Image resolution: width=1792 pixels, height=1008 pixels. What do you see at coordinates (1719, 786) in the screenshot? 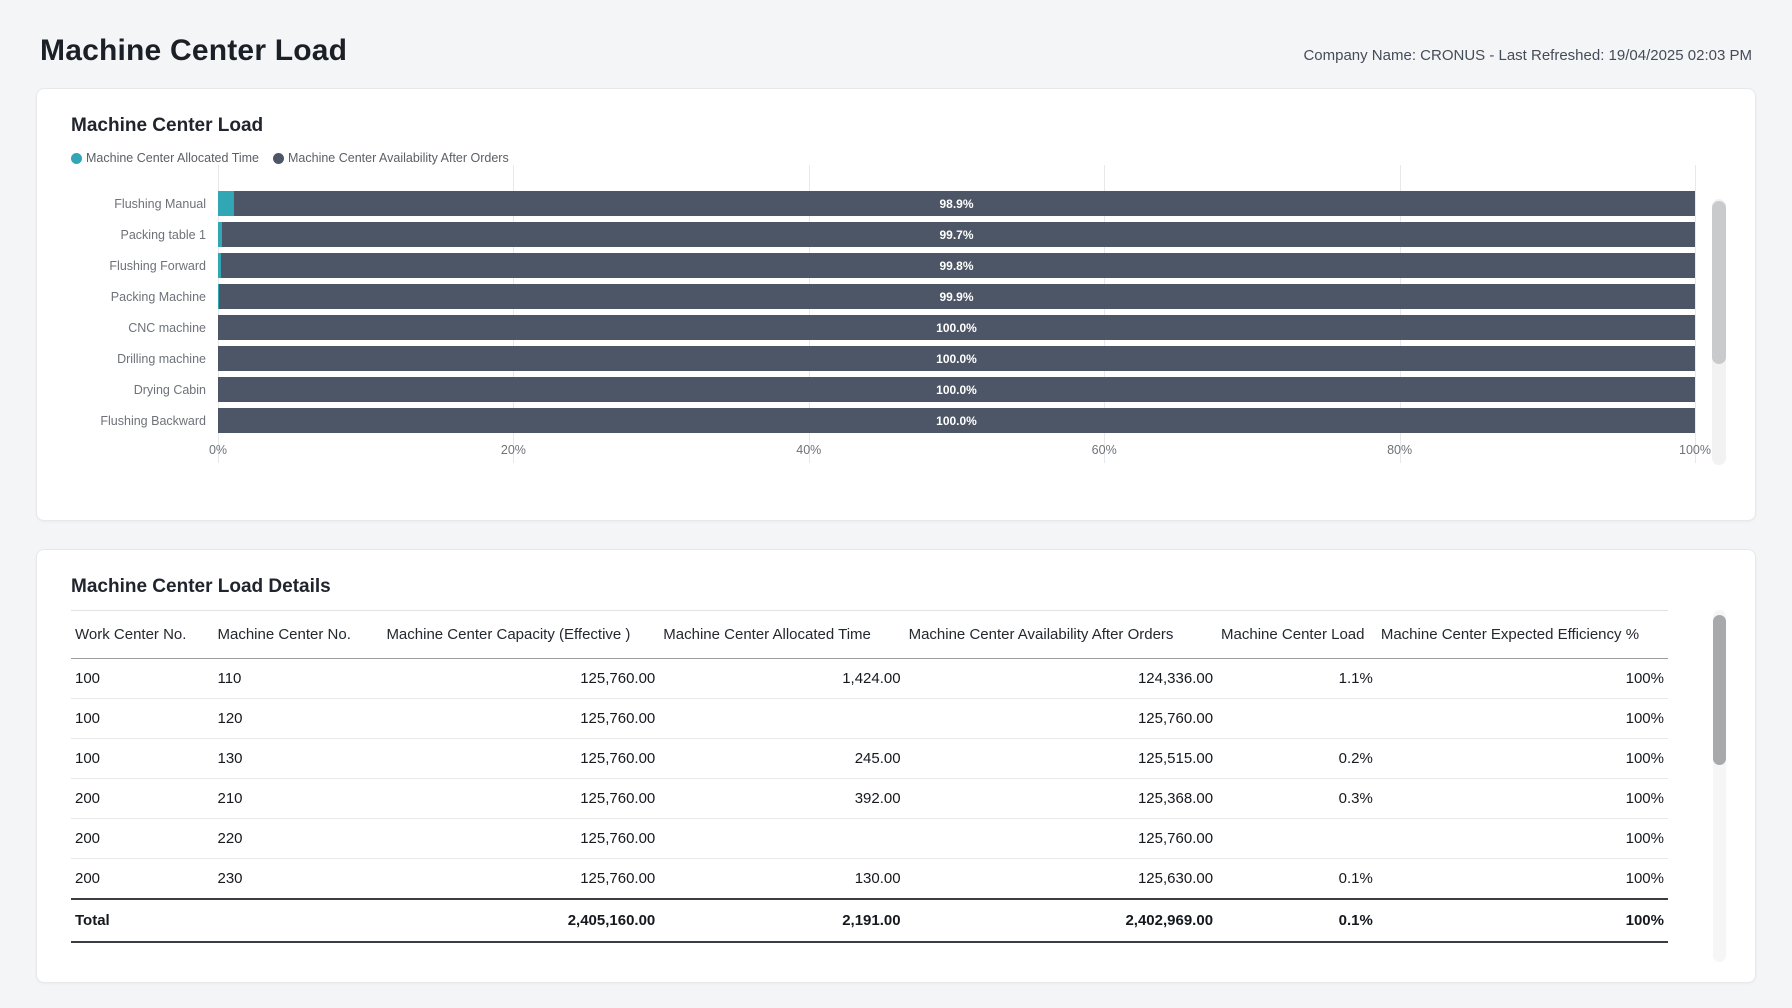
I see `table-scrollbar` at bounding box center [1719, 786].